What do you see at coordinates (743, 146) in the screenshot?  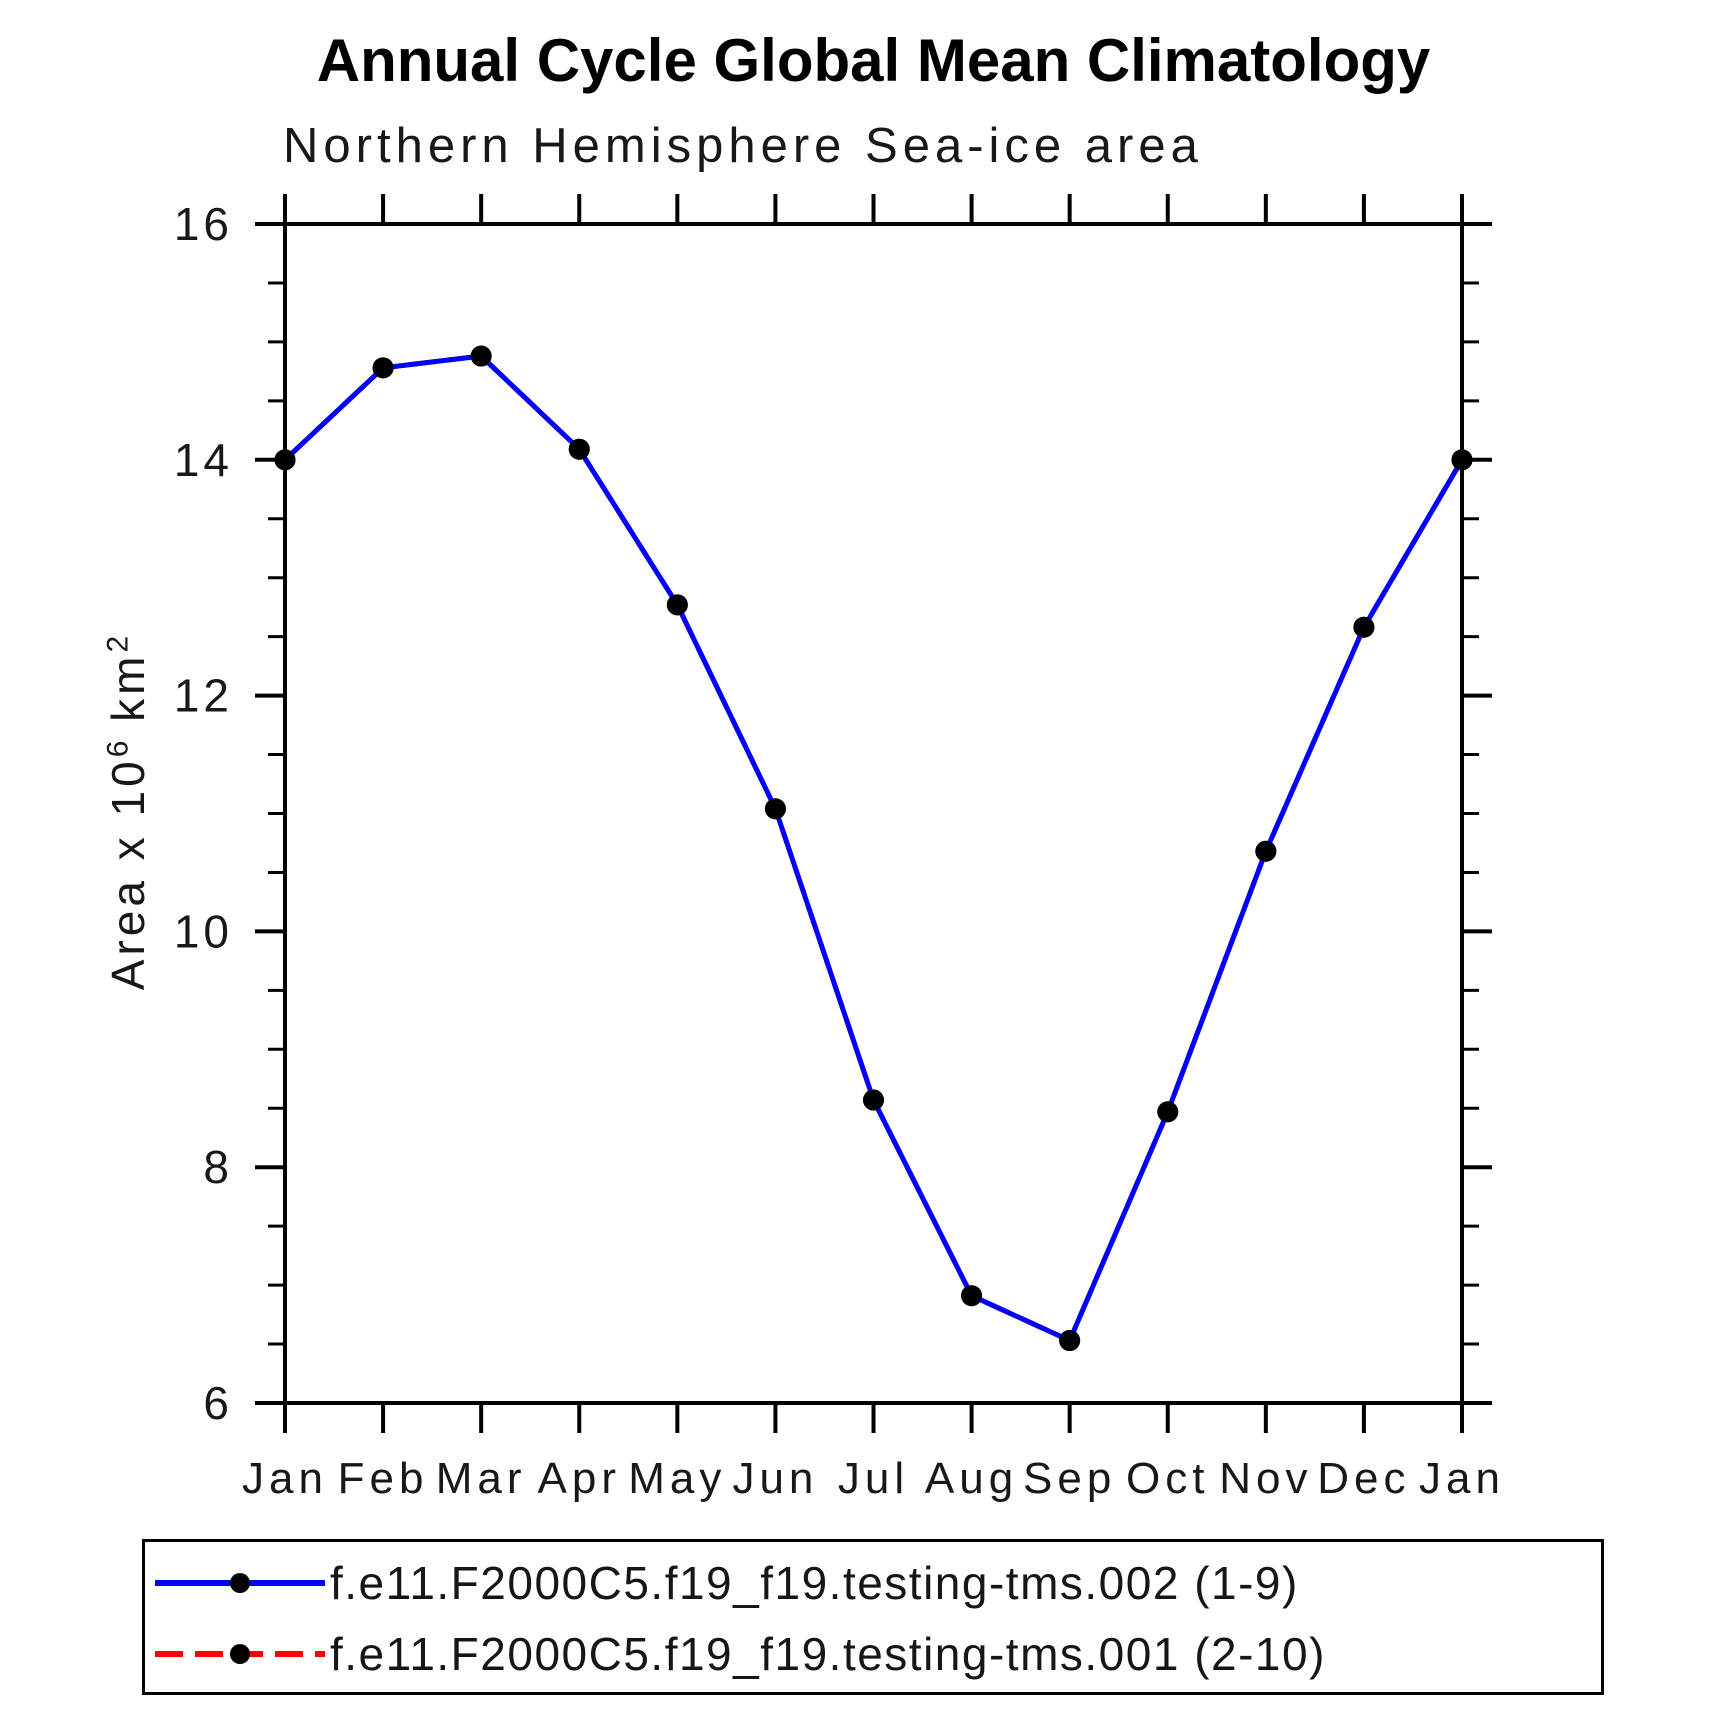 I see `chart-subtitle: Northern Hemisphere Sea-ice area` at bounding box center [743, 146].